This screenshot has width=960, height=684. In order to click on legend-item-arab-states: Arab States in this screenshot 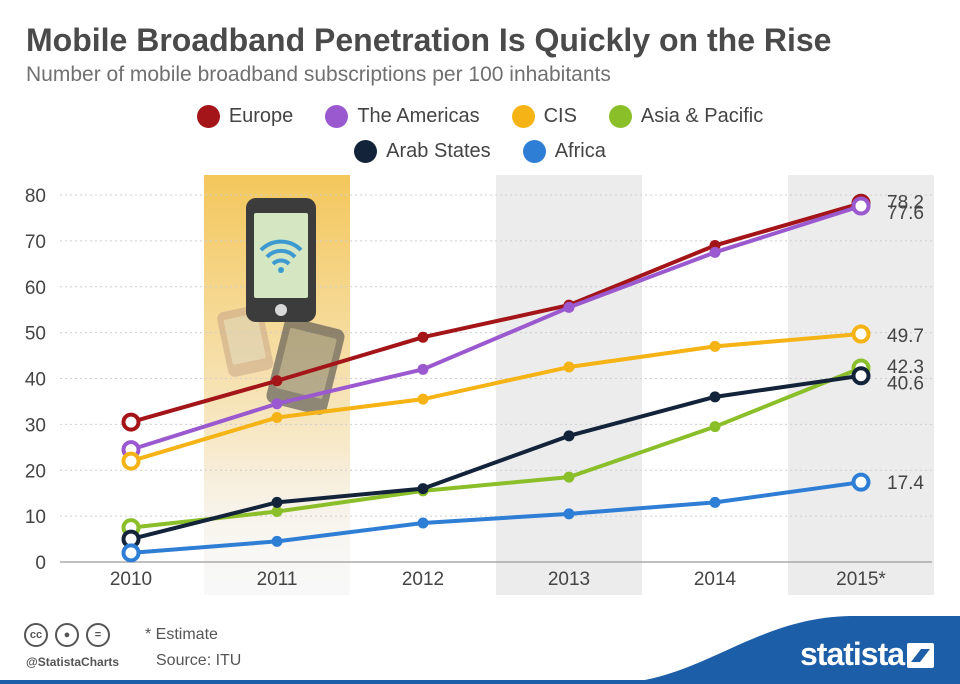, I will do `click(422, 151)`.